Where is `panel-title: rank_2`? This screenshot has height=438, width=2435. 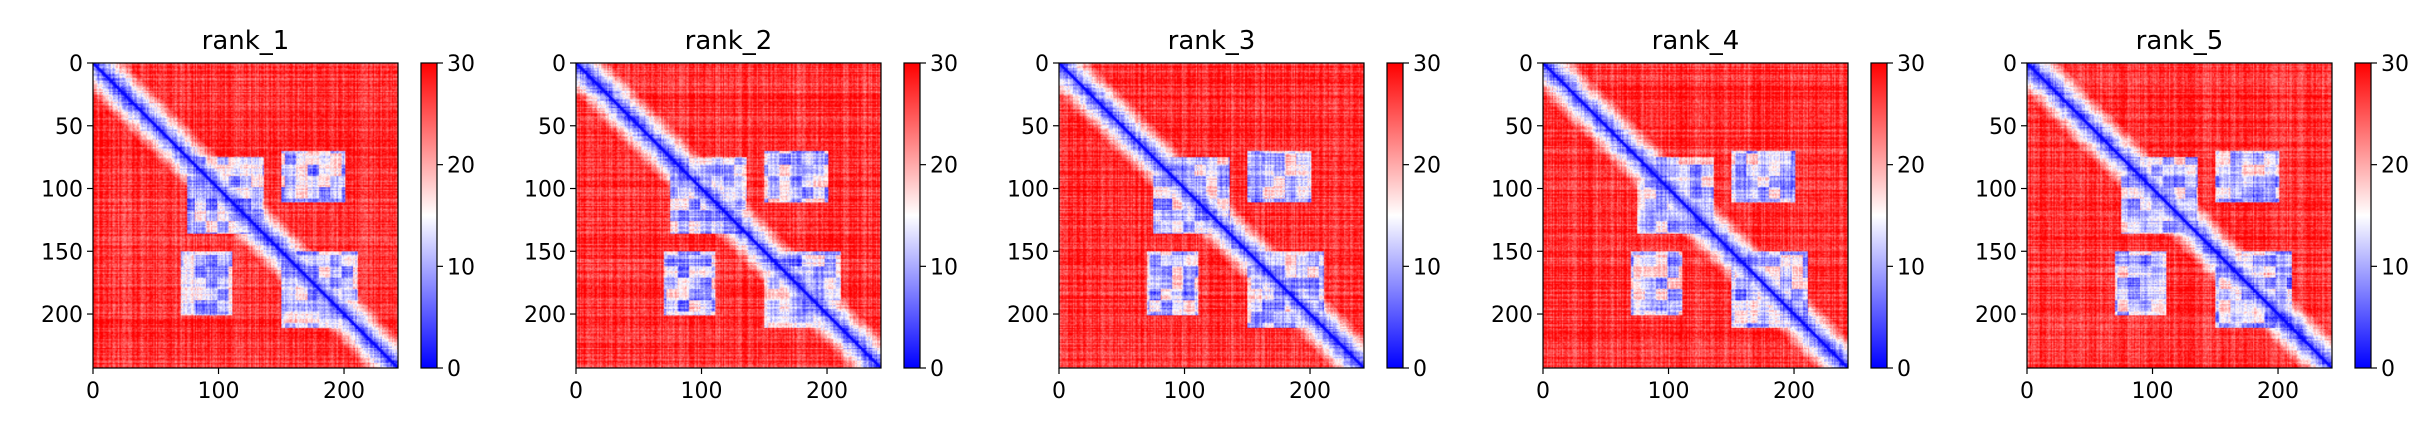
panel-title: rank_2 is located at coordinates (729, 41).